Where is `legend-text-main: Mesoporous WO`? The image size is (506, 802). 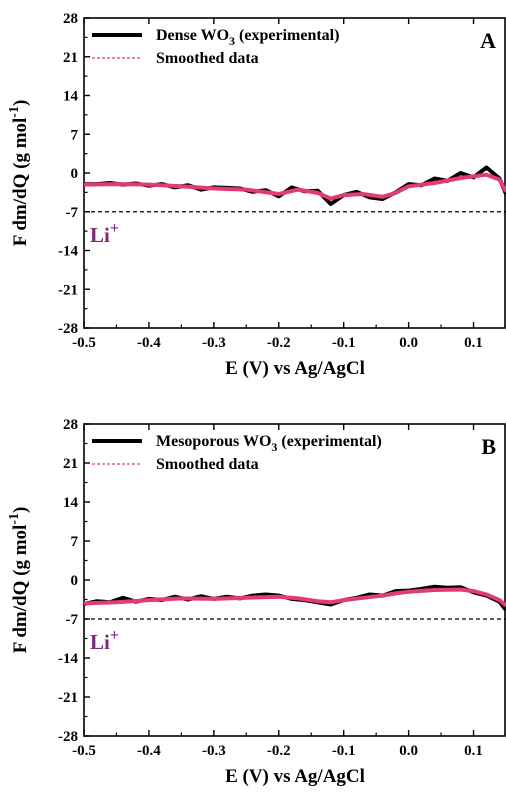 legend-text-main: Mesoporous WO is located at coordinates (213, 441).